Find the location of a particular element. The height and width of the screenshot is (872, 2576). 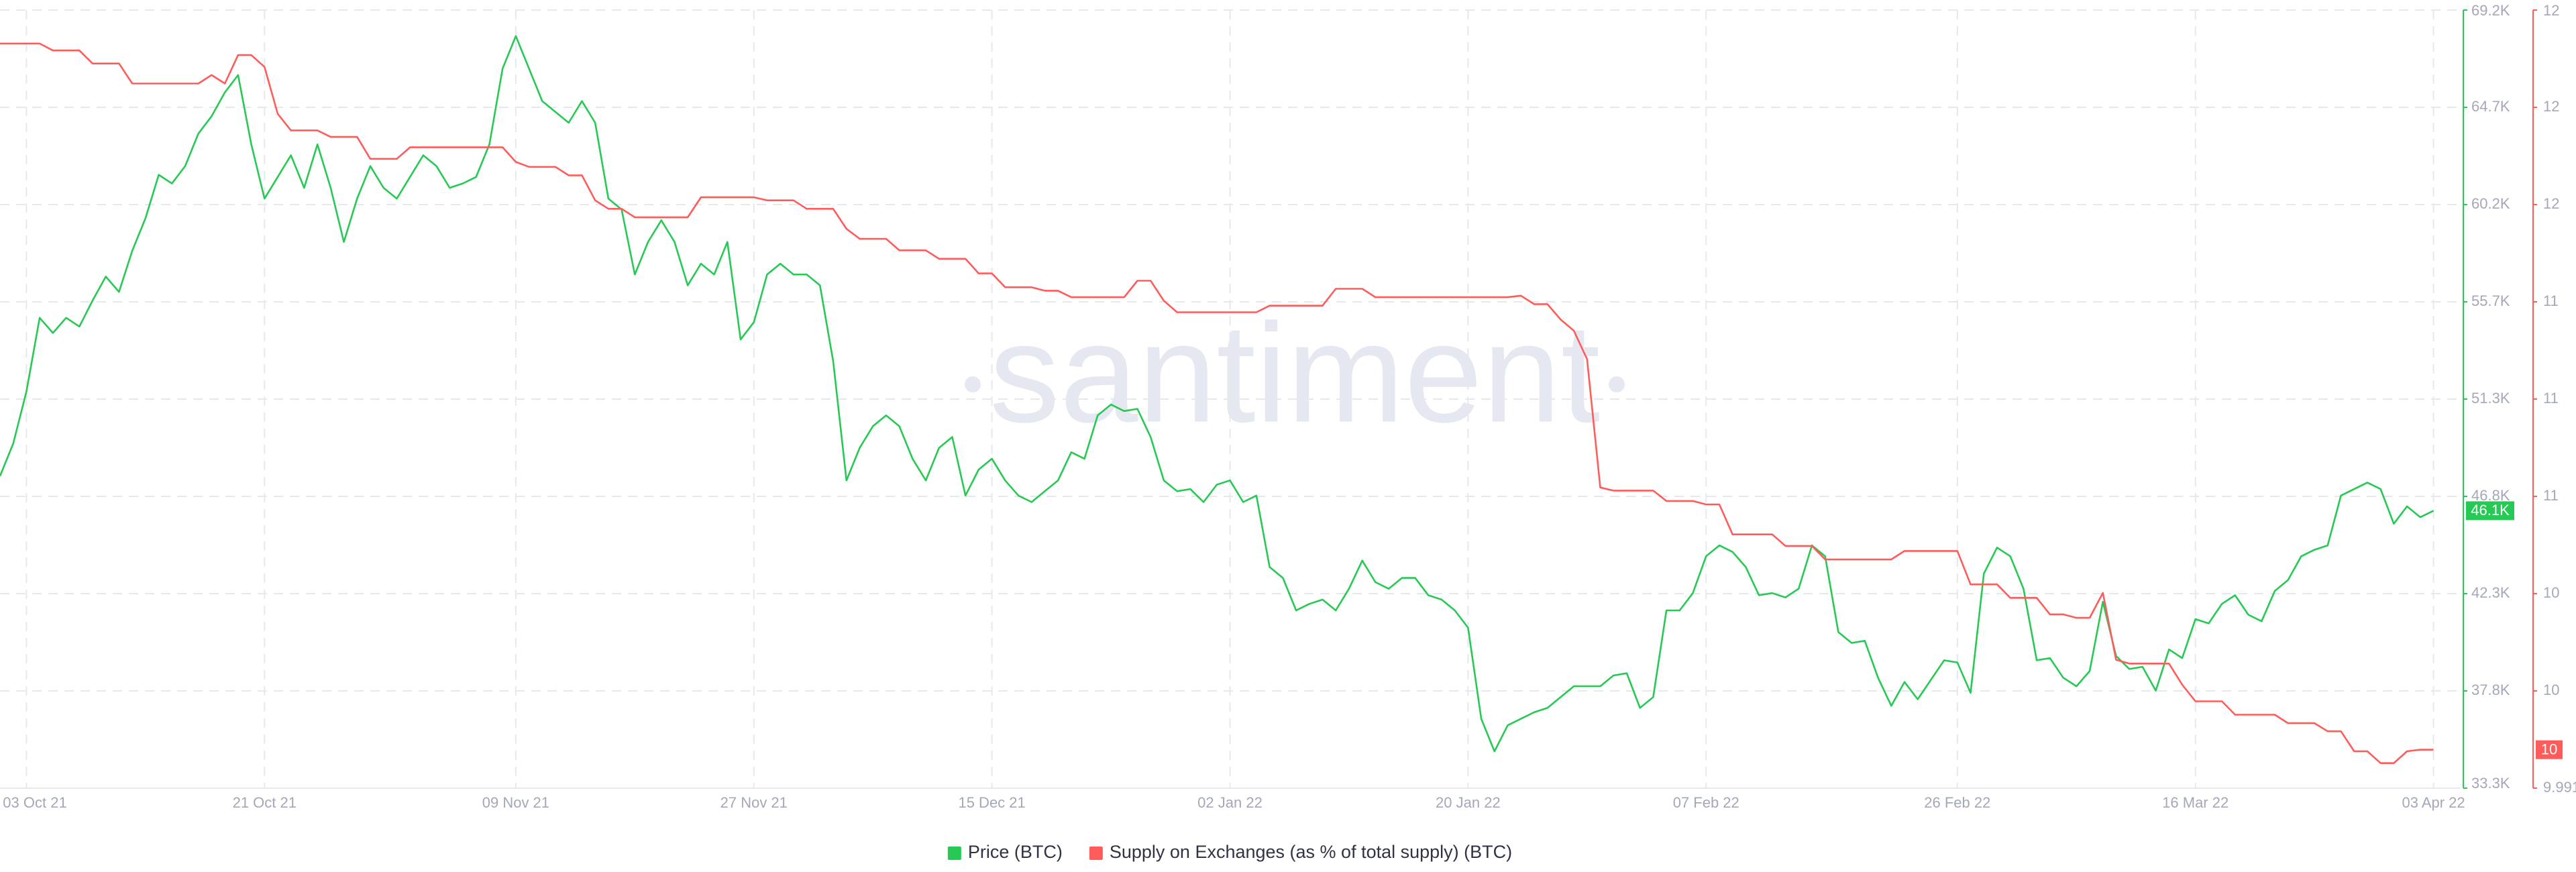

y-tick-label: 55.7K is located at coordinates (2490, 301).